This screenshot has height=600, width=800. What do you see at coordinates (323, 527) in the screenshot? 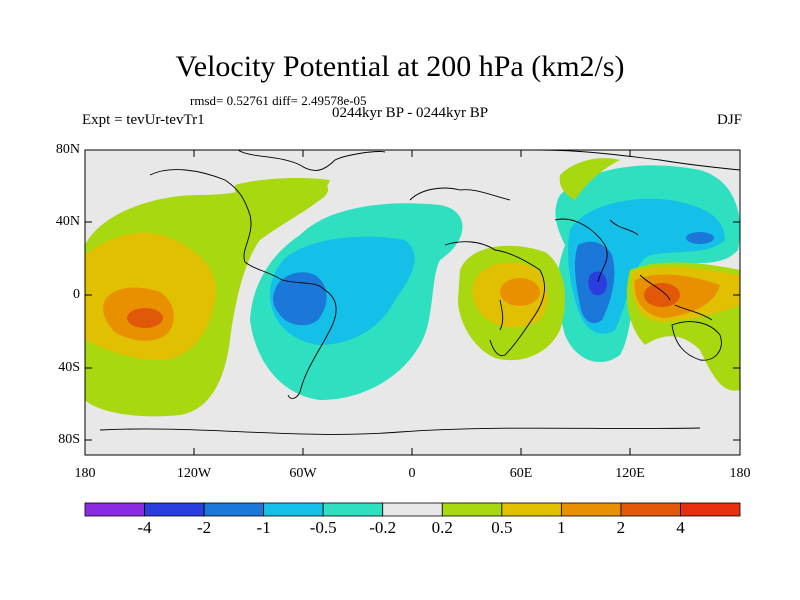
I see `colorbar-tick-label: -0.5` at bounding box center [323, 527].